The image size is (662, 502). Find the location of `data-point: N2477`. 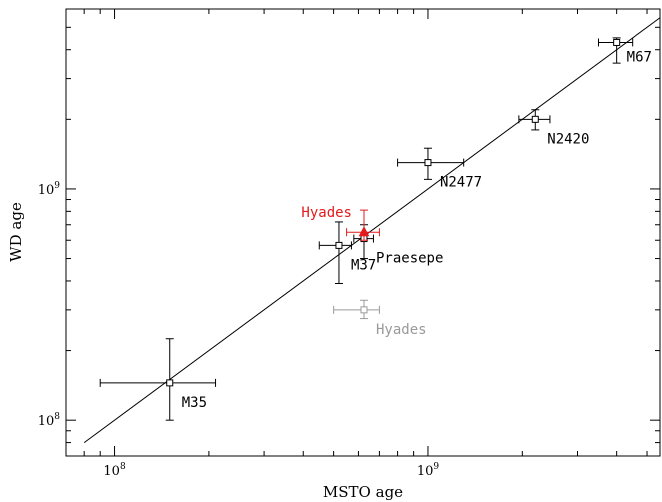

data-point: N2477 is located at coordinates (439, 169).